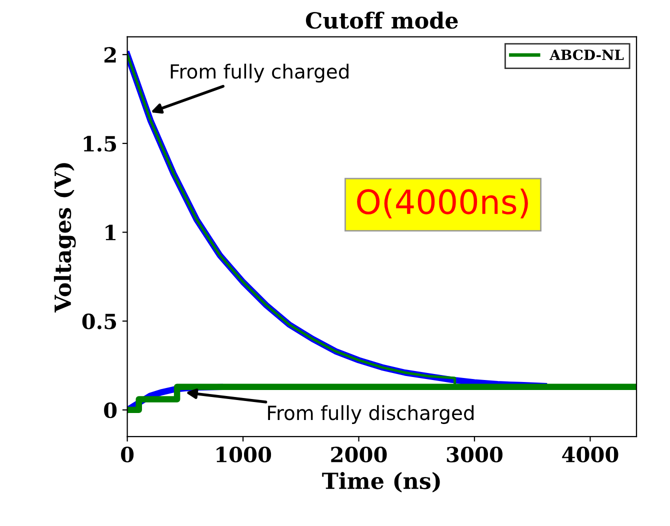 Image resolution: width=670 pixels, height=526 pixels. What do you see at coordinates (111, 232) in the screenshot?
I see `y-tick-label: 1` at bounding box center [111, 232].